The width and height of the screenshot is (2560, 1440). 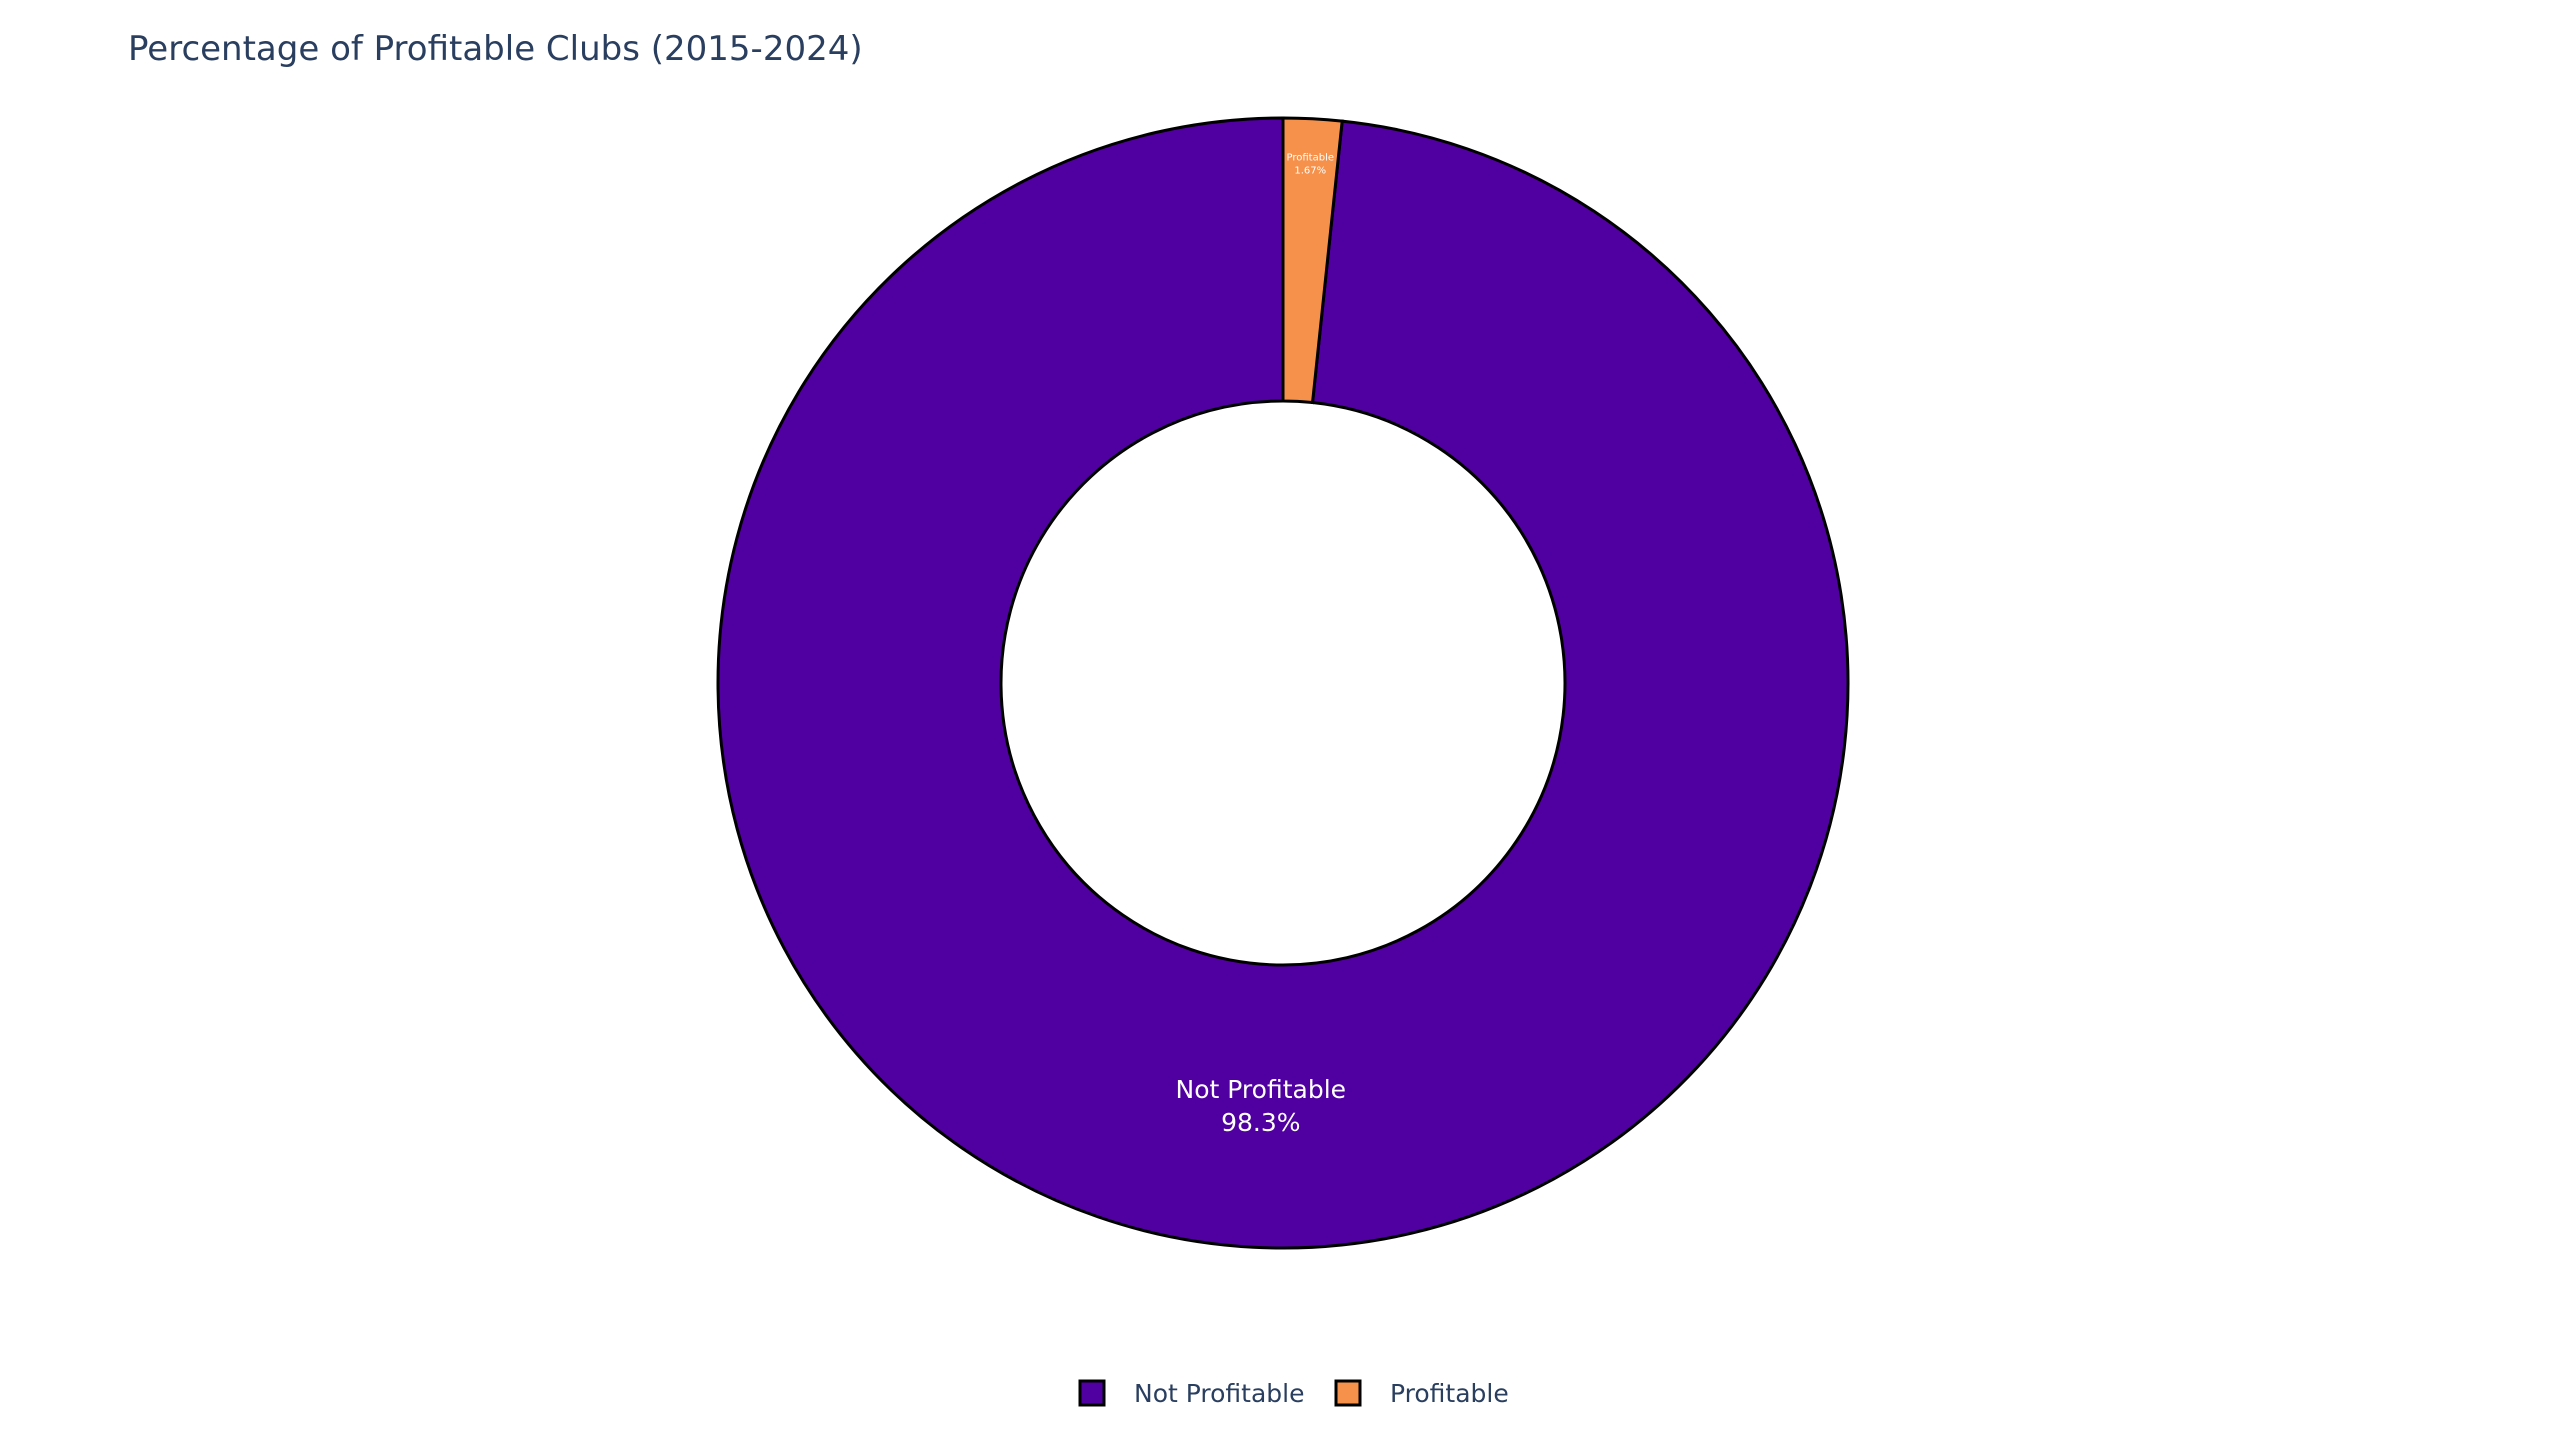 I want to click on legend-label-not-profitable: Not Profitable, so click(x=1219, y=1393).